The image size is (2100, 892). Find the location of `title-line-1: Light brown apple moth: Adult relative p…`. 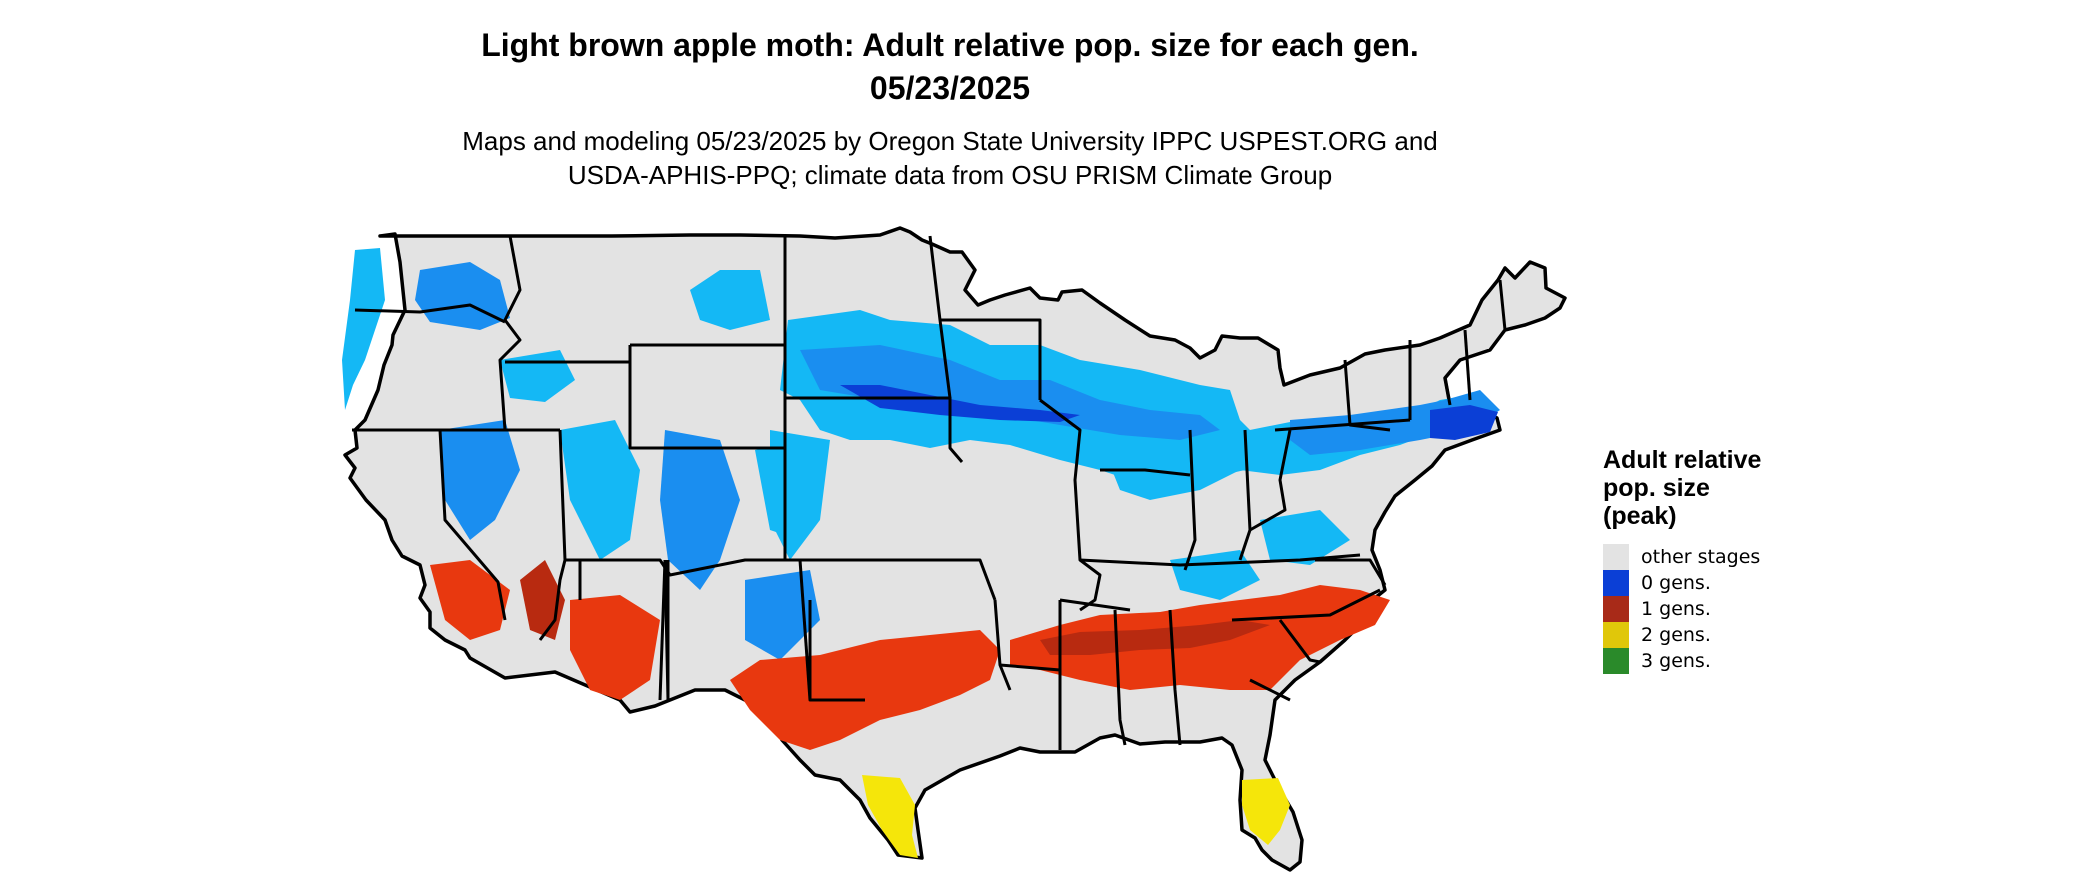

title-line-1: Light brown apple moth: Adult relative p… is located at coordinates (950, 45).